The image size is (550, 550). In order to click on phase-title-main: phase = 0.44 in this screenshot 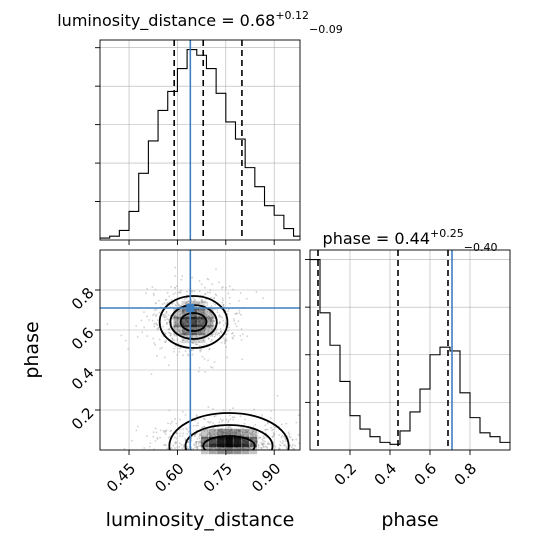, I will do `click(376, 238)`.